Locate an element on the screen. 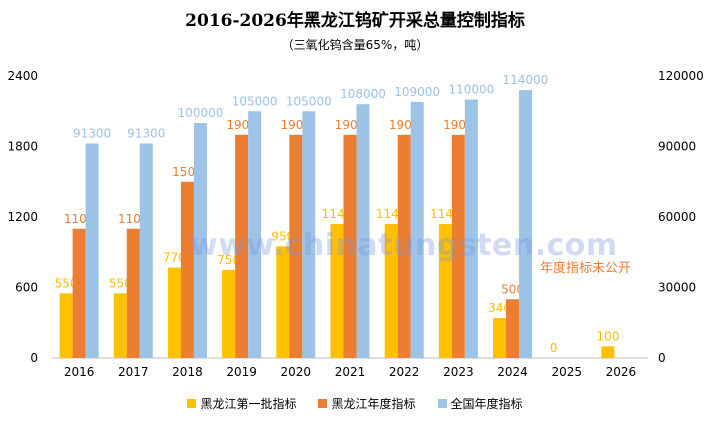 The image size is (710, 426). legend-swatch-annual is located at coordinates (323, 403).